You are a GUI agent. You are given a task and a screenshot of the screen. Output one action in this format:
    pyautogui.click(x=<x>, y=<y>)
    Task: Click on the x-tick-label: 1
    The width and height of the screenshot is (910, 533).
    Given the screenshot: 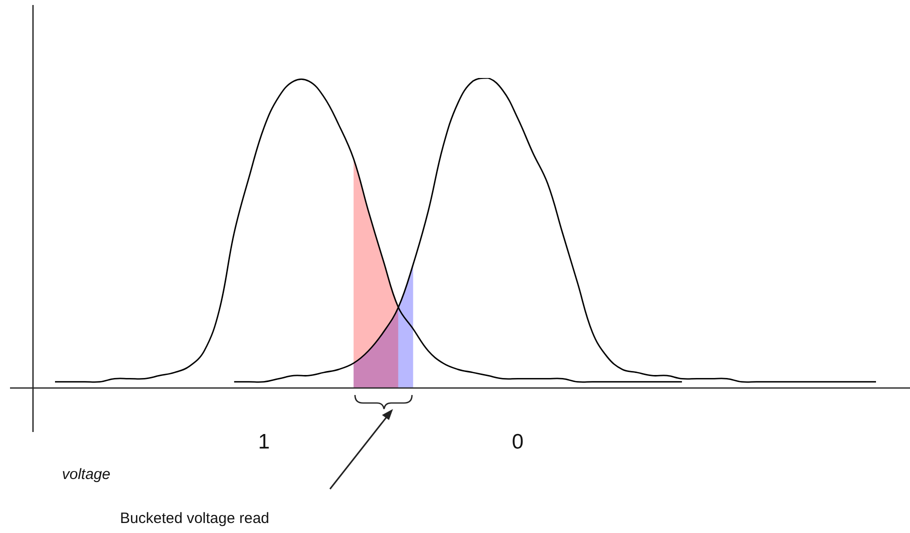 What is the action you would take?
    pyautogui.click(x=264, y=442)
    